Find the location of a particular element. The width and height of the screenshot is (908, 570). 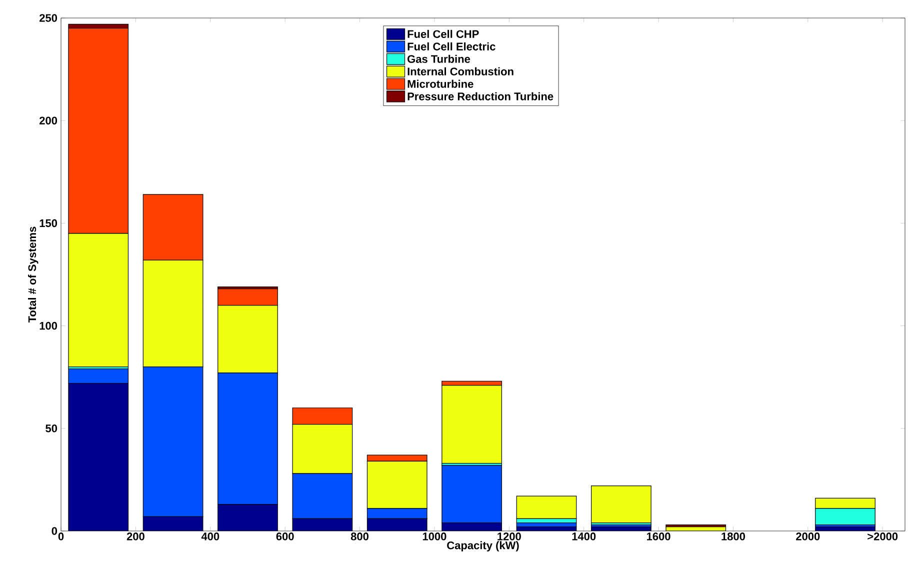

x-tick-label: 0 is located at coordinates (61, 536).